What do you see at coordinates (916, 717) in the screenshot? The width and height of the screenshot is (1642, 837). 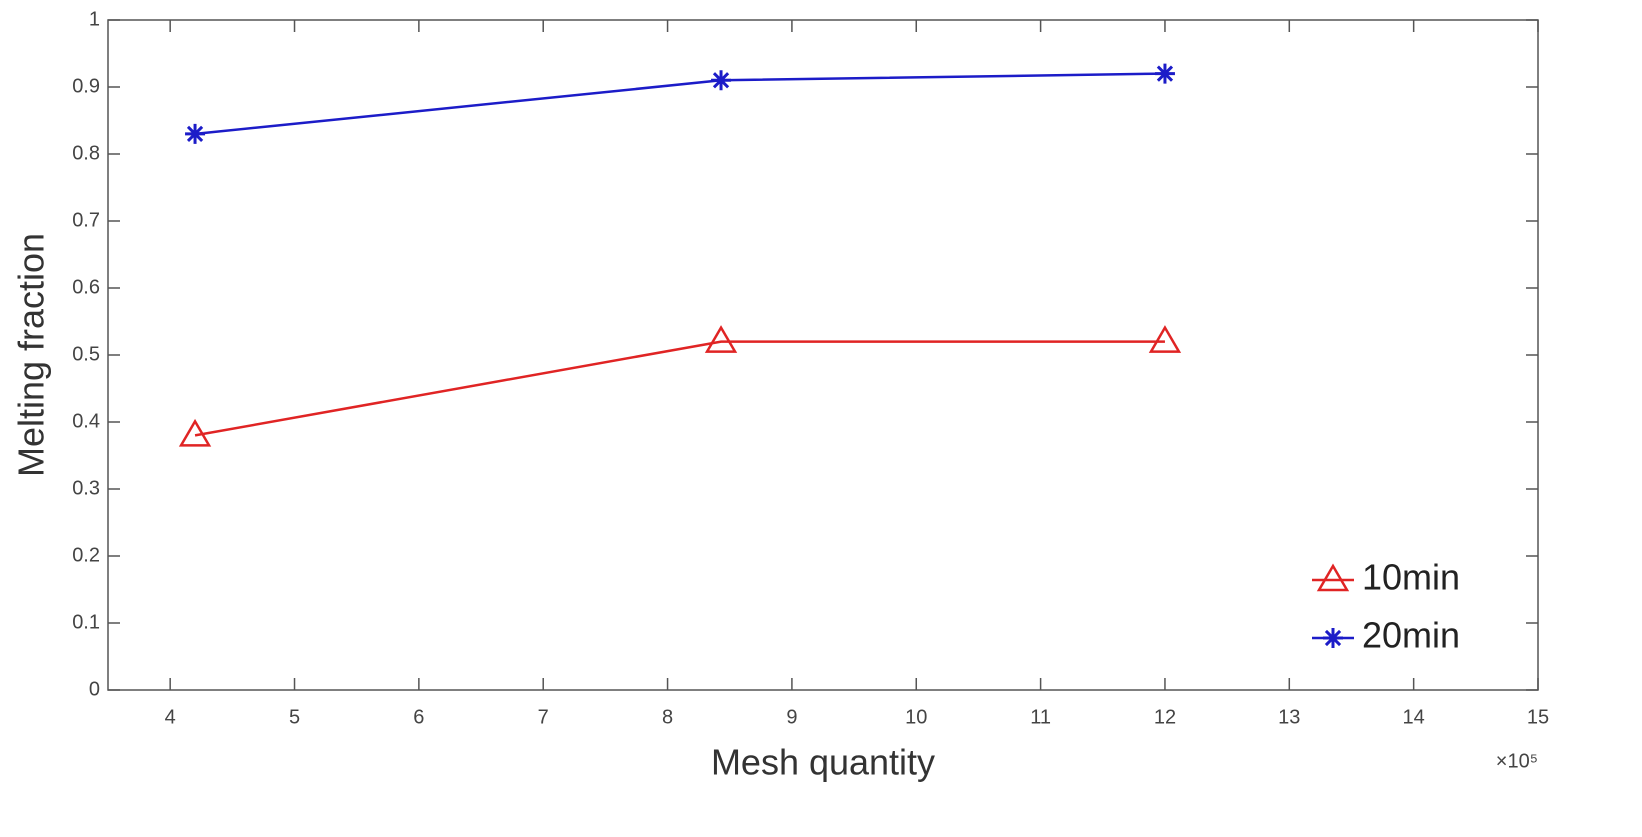 I see `x-tick-label: 10` at bounding box center [916, 717].